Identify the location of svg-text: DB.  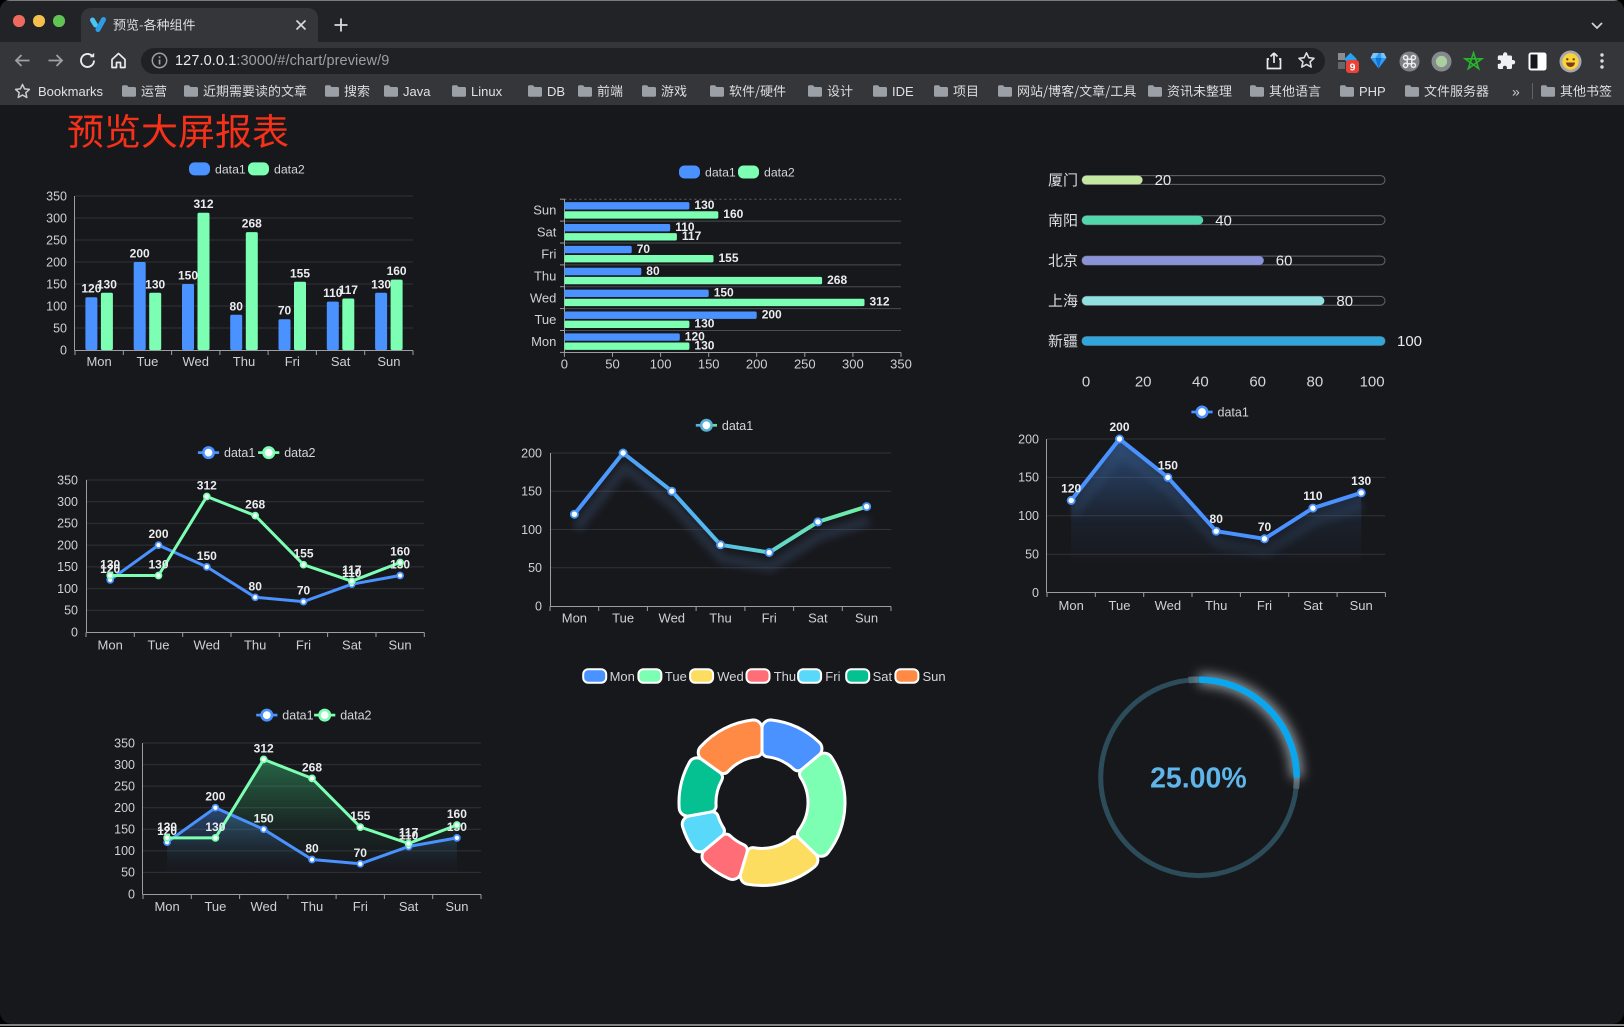
(556, 91).